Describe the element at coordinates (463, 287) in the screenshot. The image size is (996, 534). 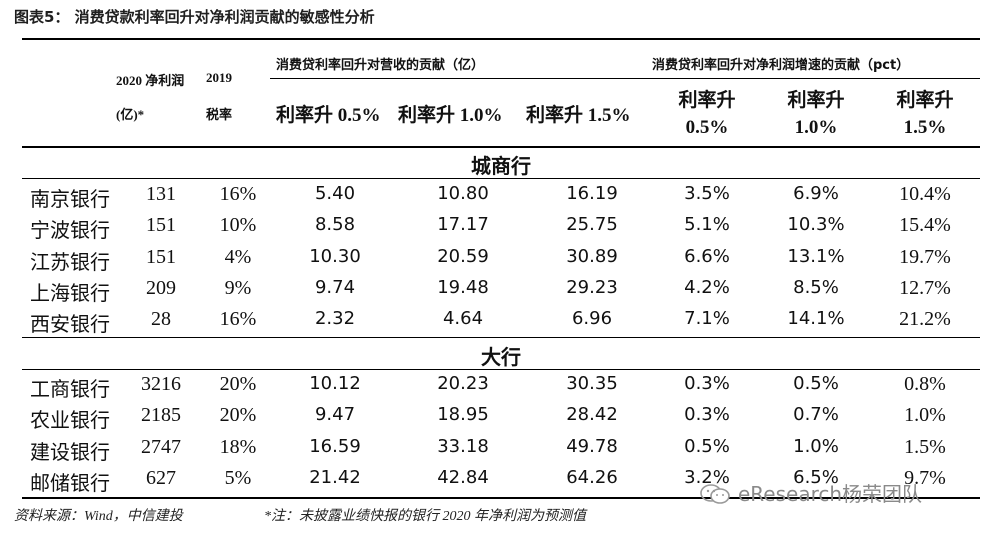
I see `table-cell-r10: 19.48` at that location.